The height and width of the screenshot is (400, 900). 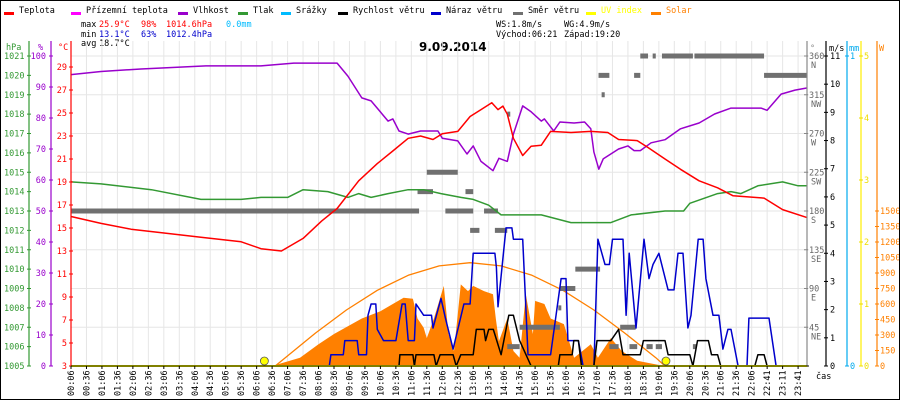 I want to click on legend-item-label: Rychlost větru, so click(x=389, y=11).